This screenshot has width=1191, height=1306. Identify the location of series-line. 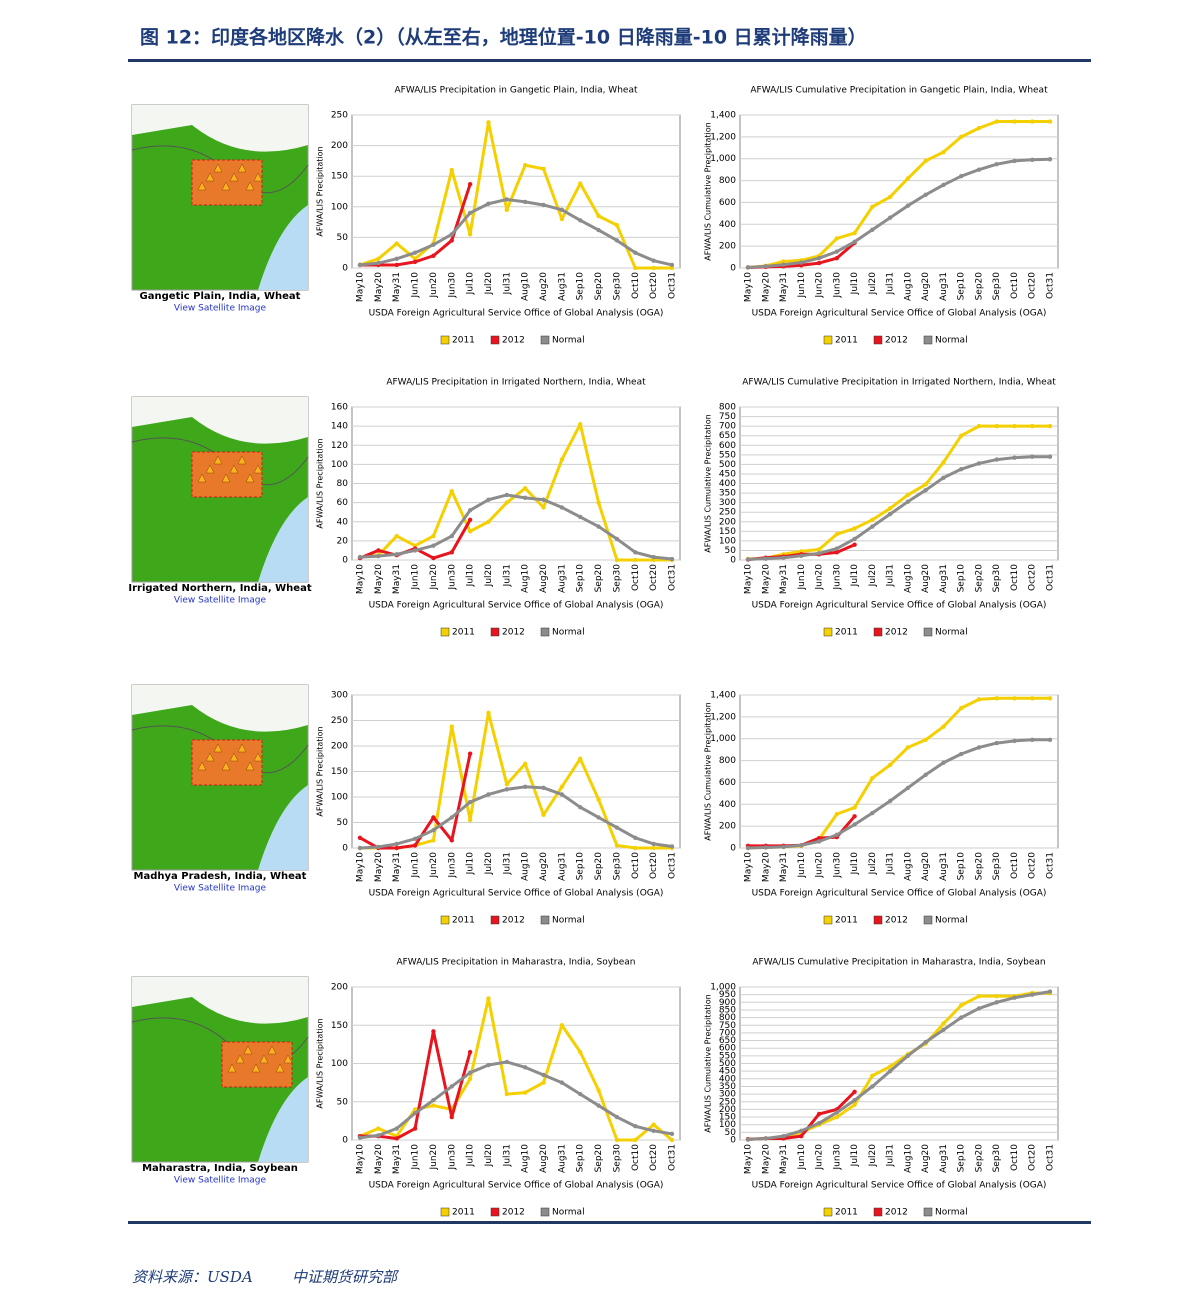
(898, 794).